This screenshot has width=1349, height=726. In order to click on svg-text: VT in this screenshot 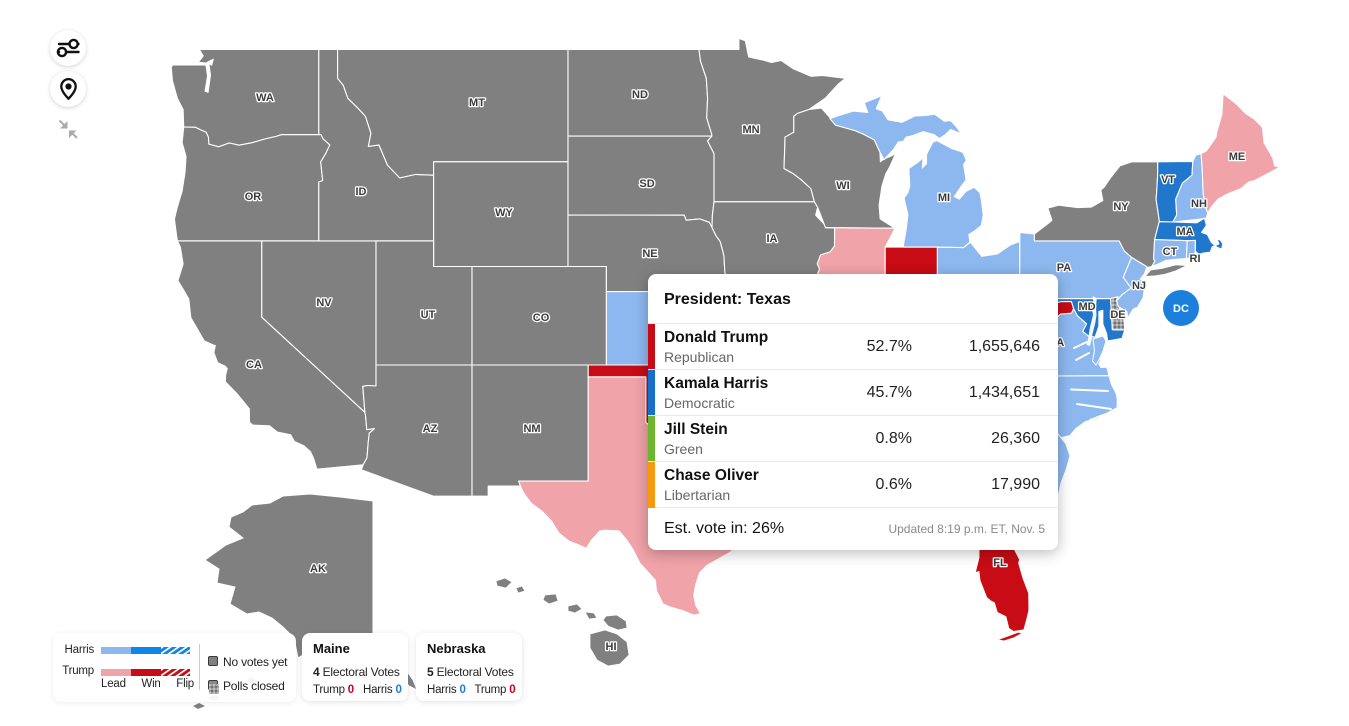, I will do `click(1168, 180)`.